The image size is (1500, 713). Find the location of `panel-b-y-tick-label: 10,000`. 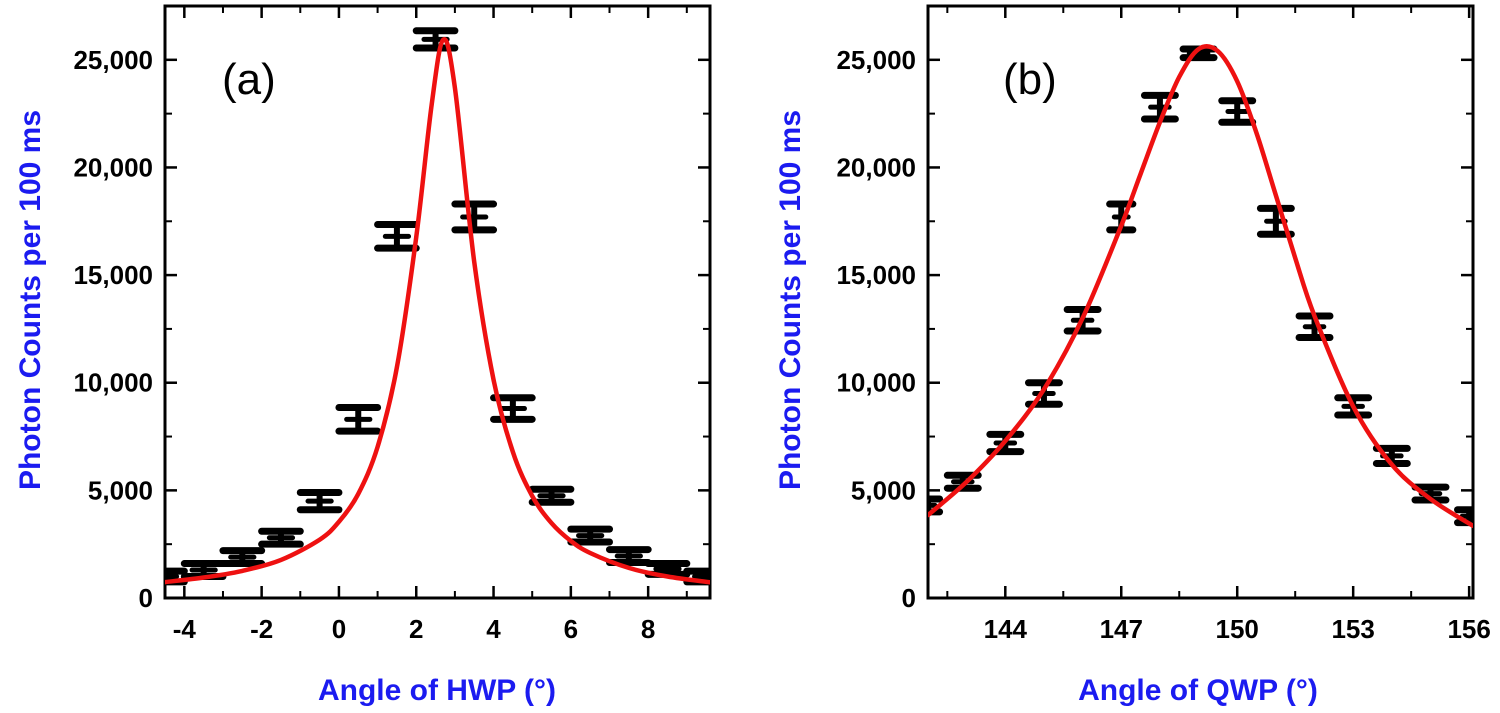

panel-b-y-tick-label: 10,000 is located at coordinates (876, 383).